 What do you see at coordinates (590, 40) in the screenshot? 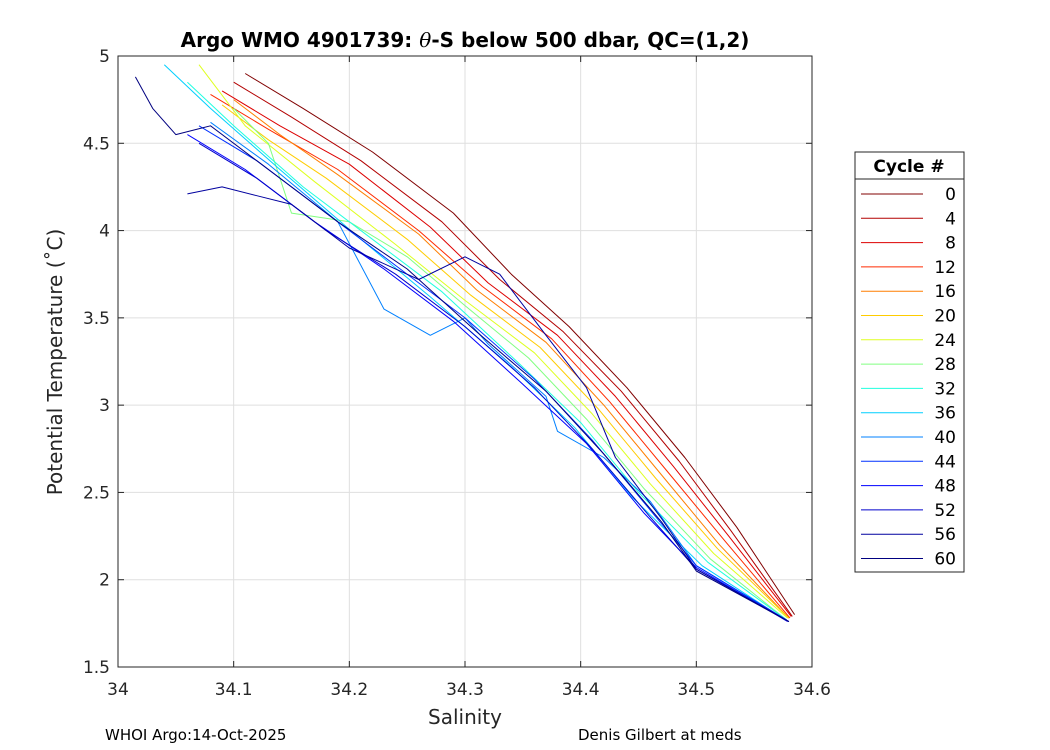
I see `chart-title-suffix: -S below 500 dbar, QC=(1,2)` at bounding box center [590, 40].